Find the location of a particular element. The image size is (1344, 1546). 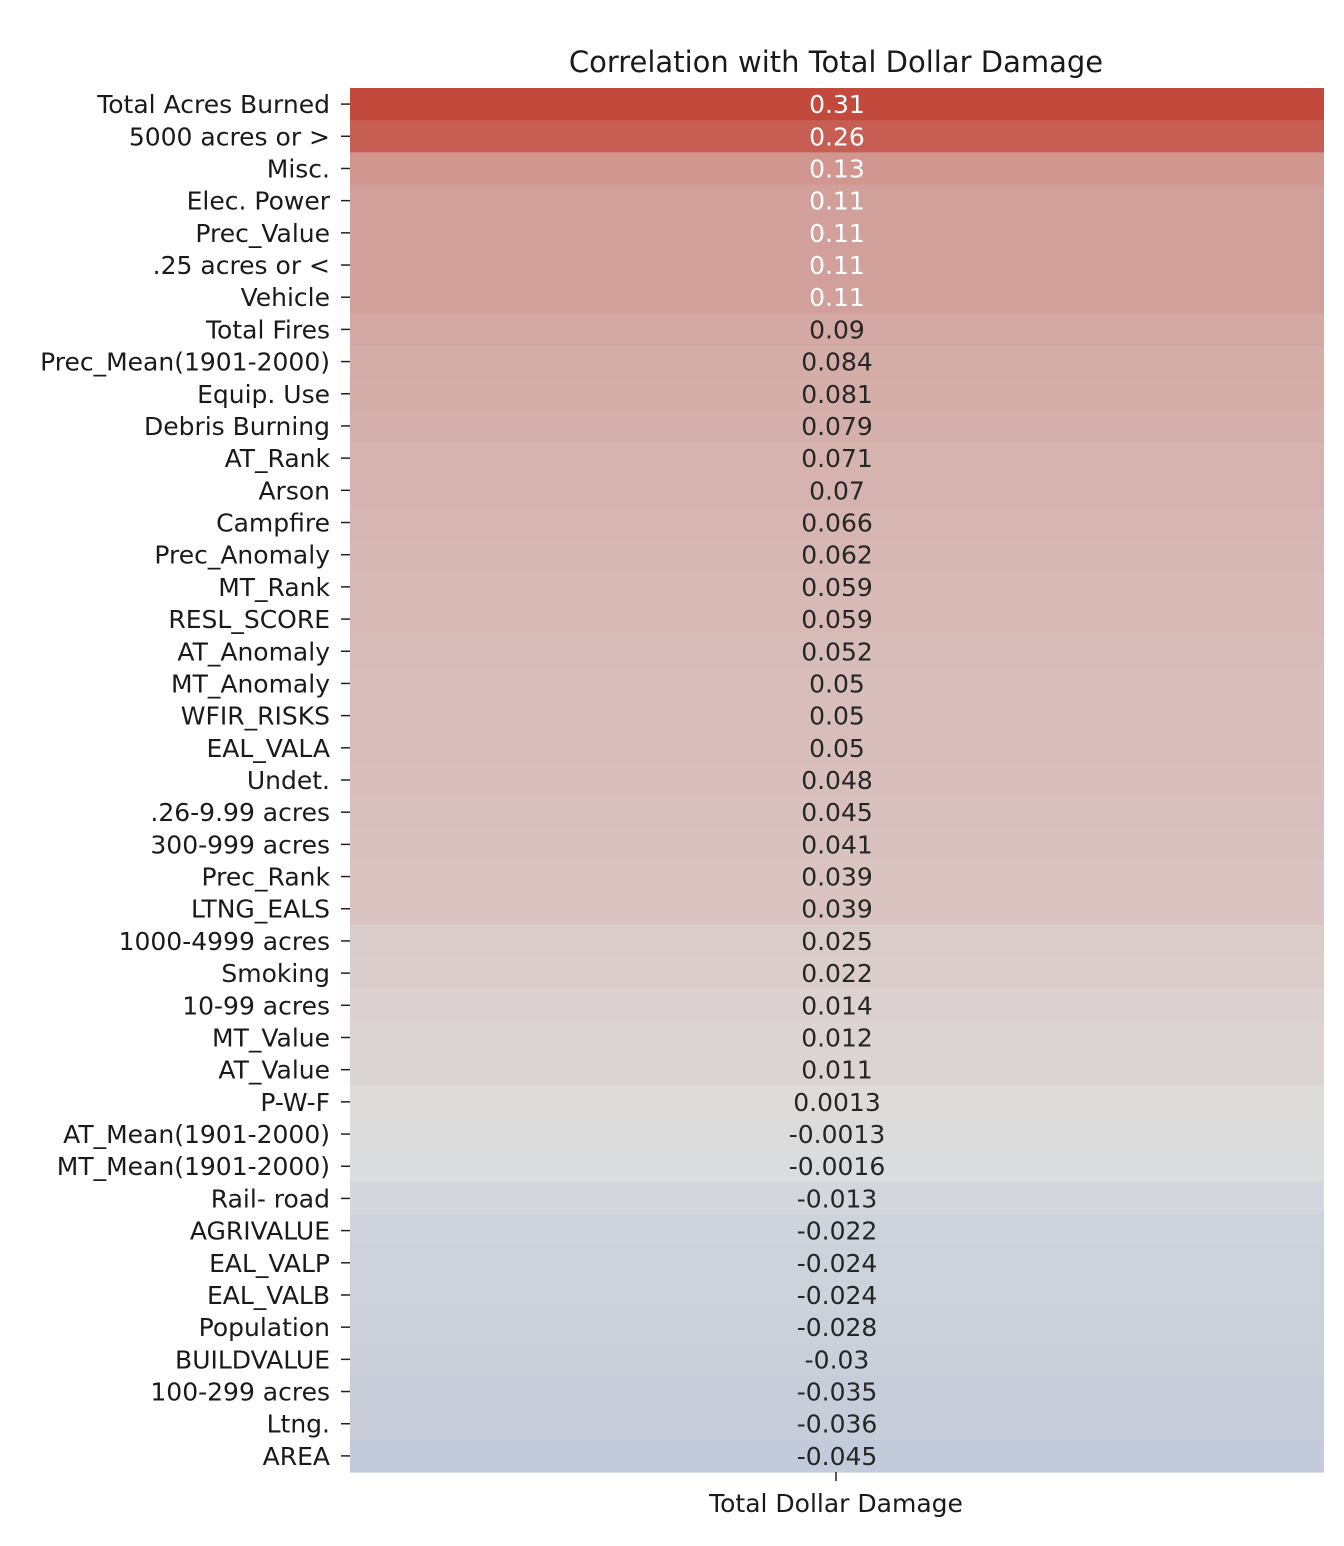

row-label: .26-9.99 acres is located at coordinates (240, 812).